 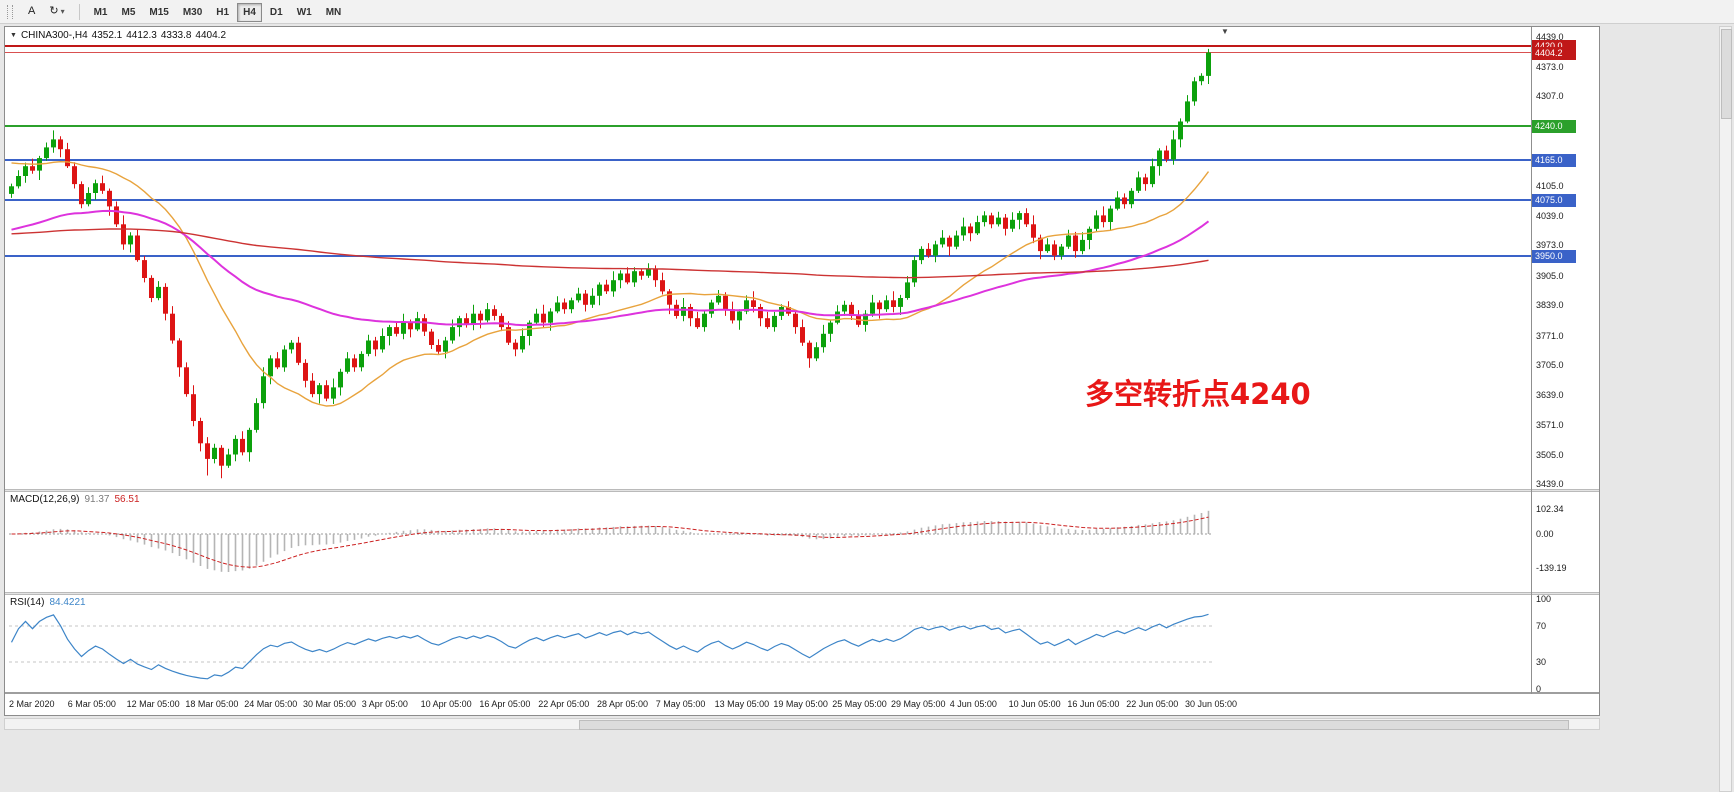 I want to click on macd-plot, so click(x=768, y=542).